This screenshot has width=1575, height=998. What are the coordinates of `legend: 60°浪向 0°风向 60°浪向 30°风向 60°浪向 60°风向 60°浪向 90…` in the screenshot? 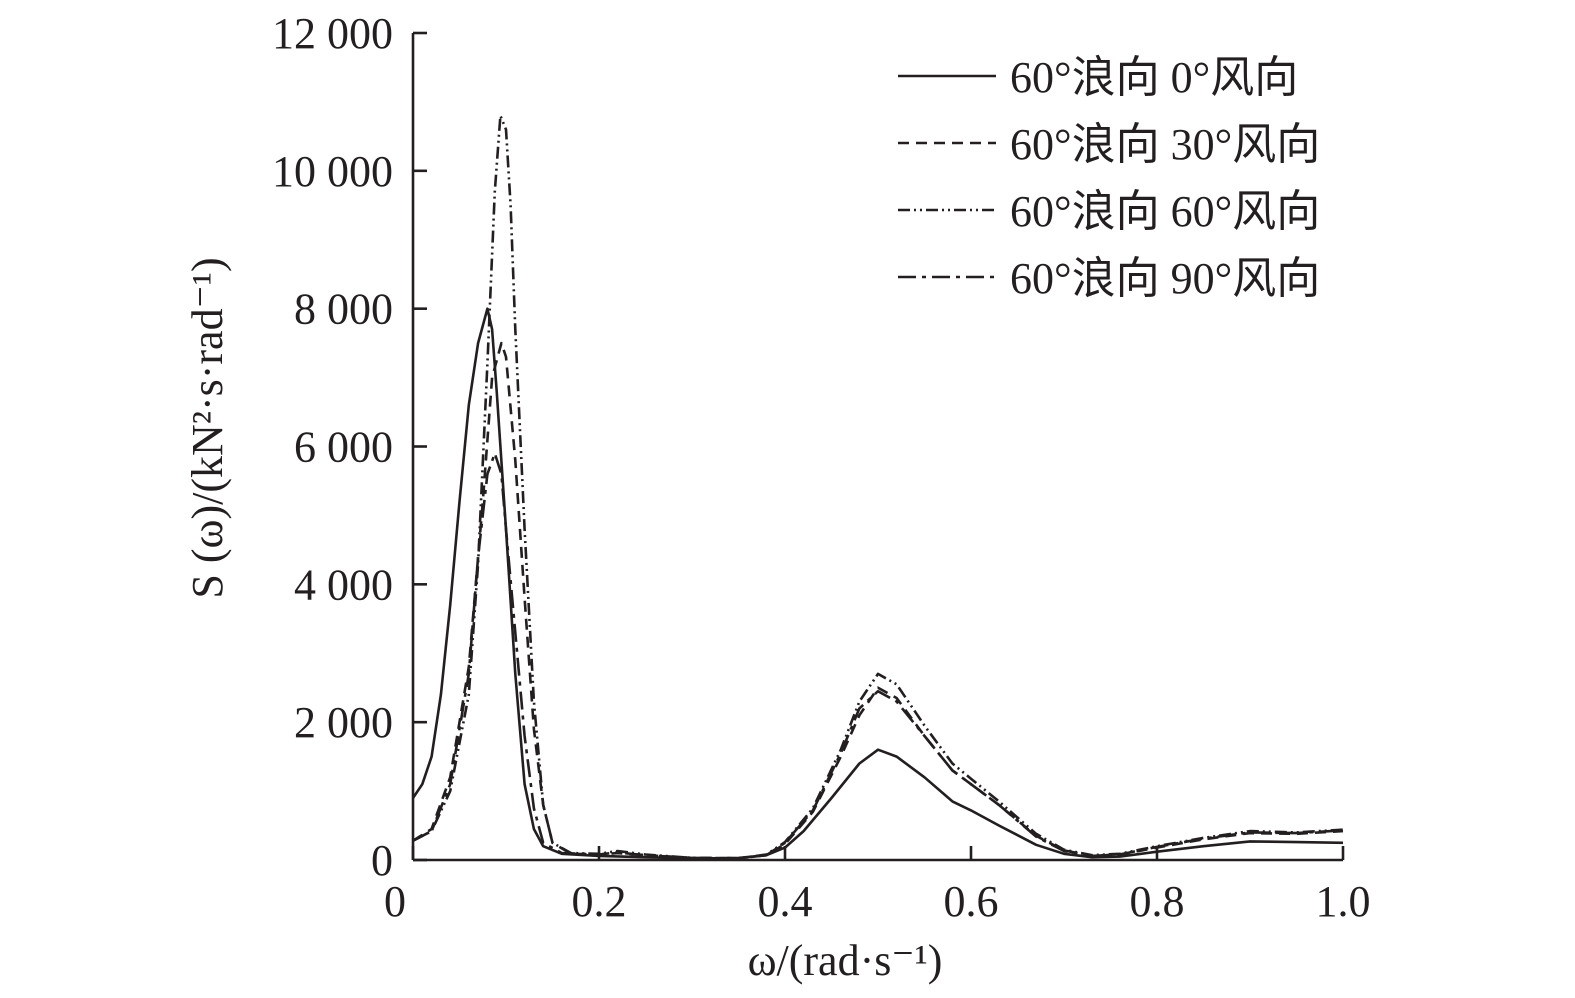 It's located at (1109, 178).